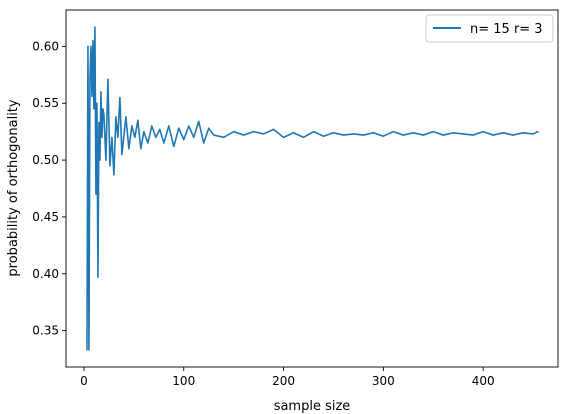 This screenshot has width=564, height=414. What do you see at coordinates (45, 103) in the screenshot?
I see `y-tick-label: 0.55` at bounding box center [45, 103].